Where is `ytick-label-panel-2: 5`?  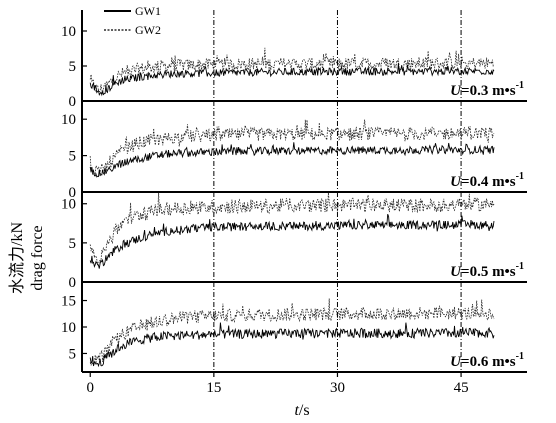 ytick-label-panel-2: 5 is located at coordinates (73, 157).